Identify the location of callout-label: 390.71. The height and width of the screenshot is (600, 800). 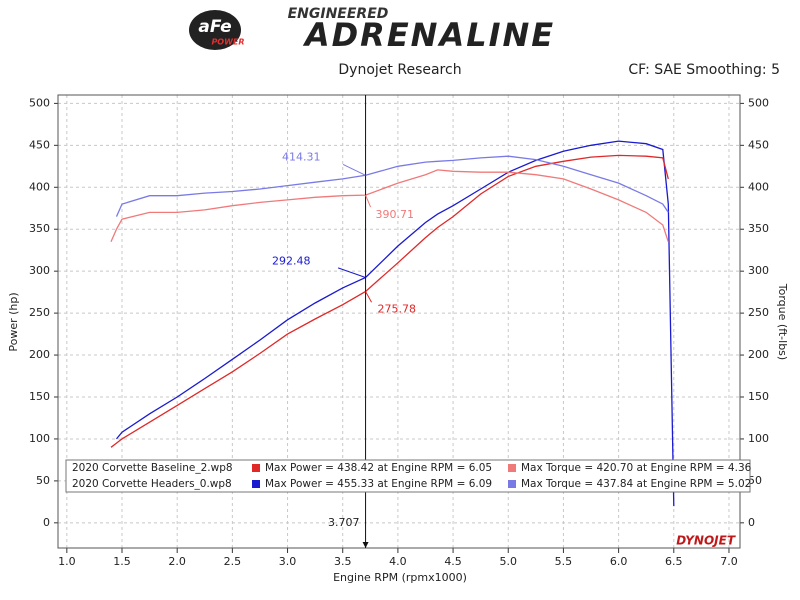
(395, 214).